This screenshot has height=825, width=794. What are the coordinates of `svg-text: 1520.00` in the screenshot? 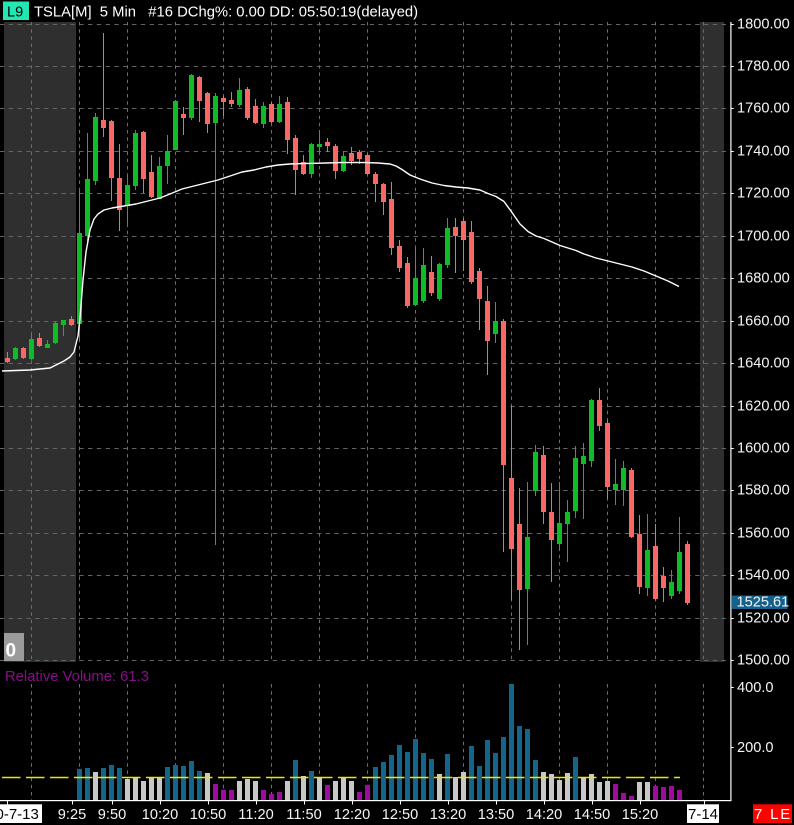 It's located at (763, 619).